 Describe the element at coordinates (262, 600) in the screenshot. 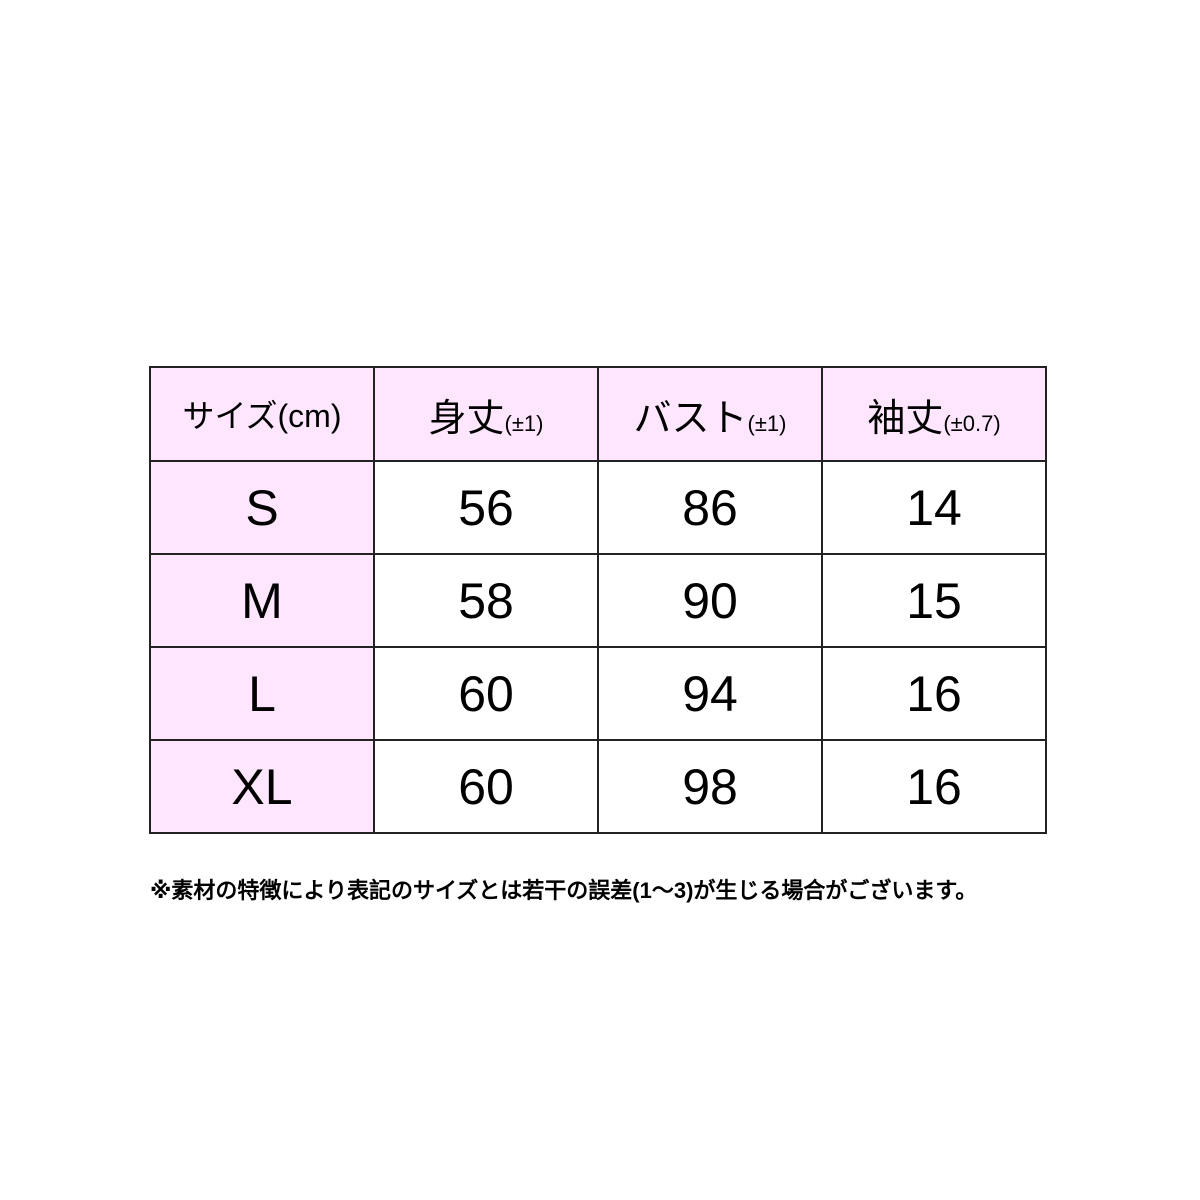

I see `size-cell: M` at that location.